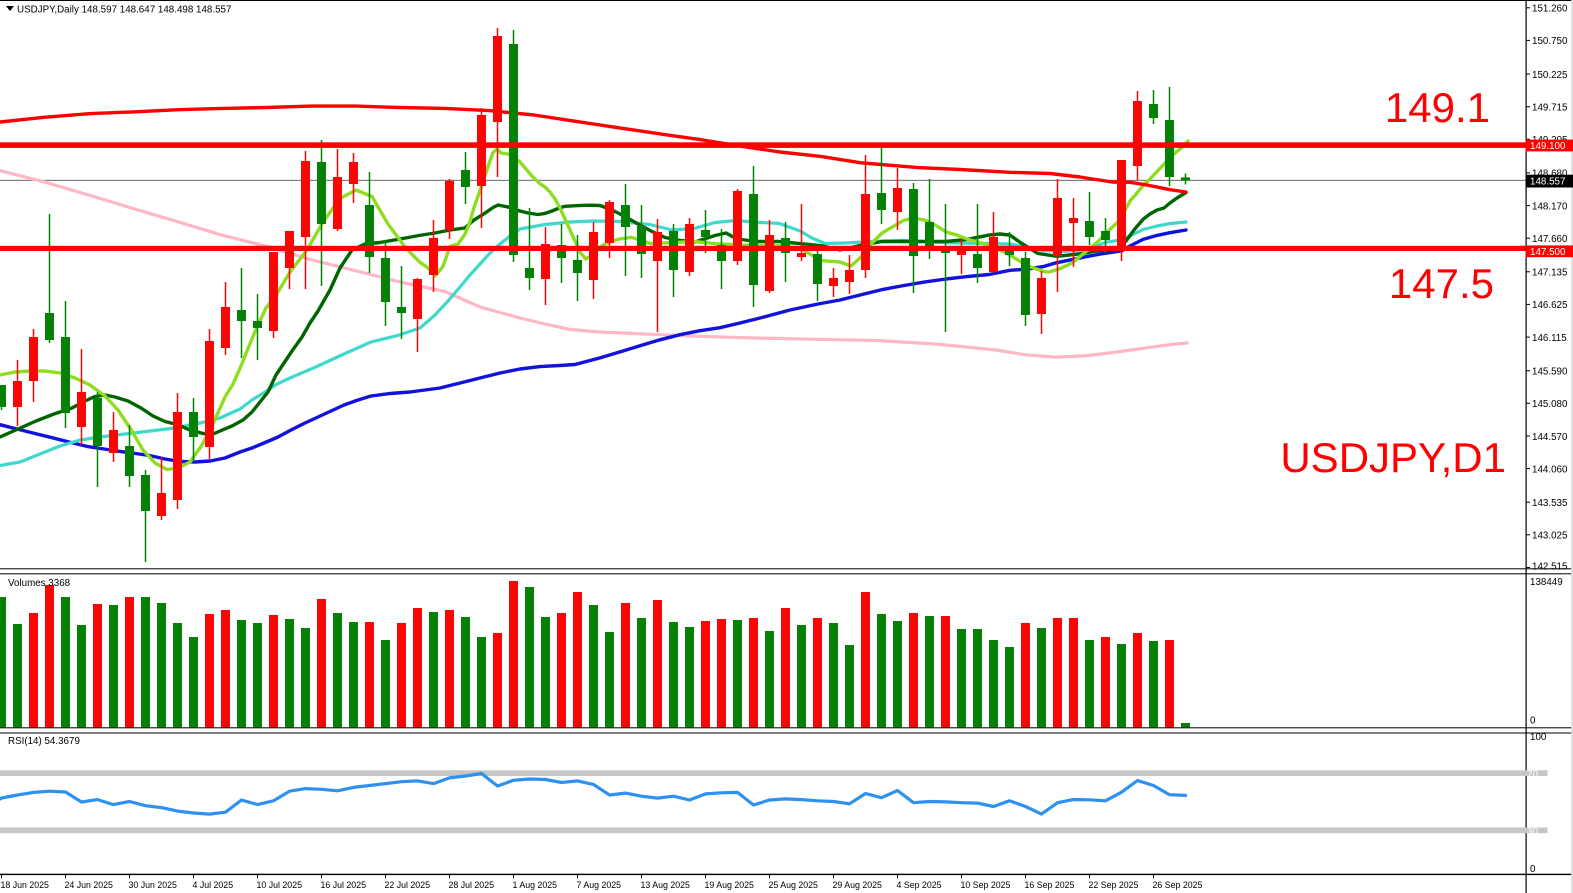 This screenshot has height=893, width=1573. I want to click on svg-text: 4 Sep 2025, so click(919, 885).